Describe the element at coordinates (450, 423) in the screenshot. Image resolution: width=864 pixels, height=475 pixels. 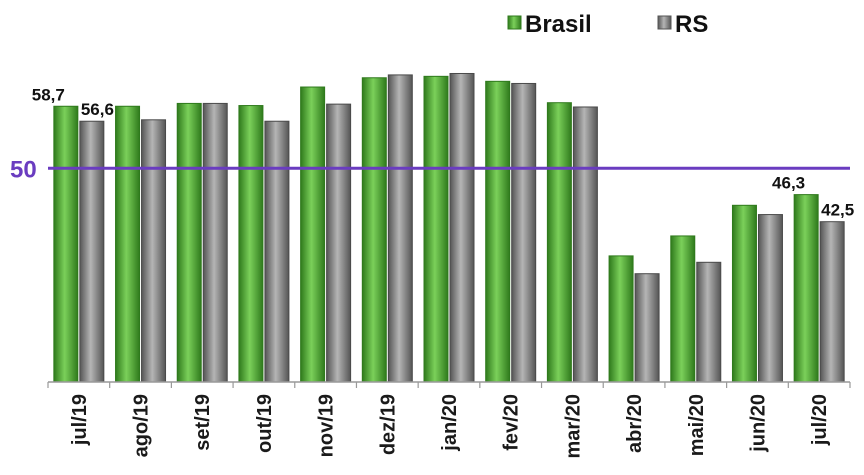
I see `x-tick-label: jan/20` at that location.